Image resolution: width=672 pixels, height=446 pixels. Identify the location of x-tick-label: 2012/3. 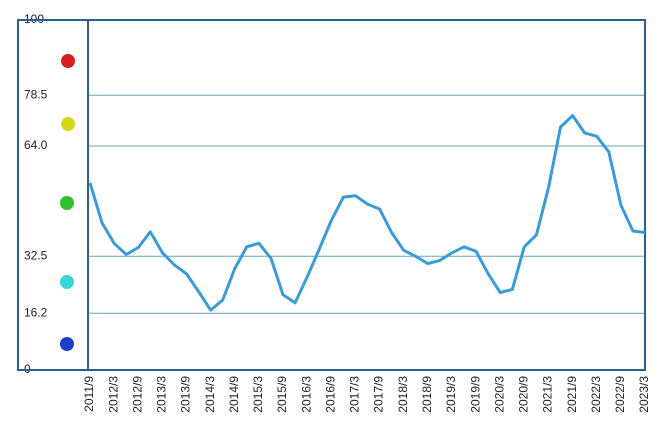
(113, 394).